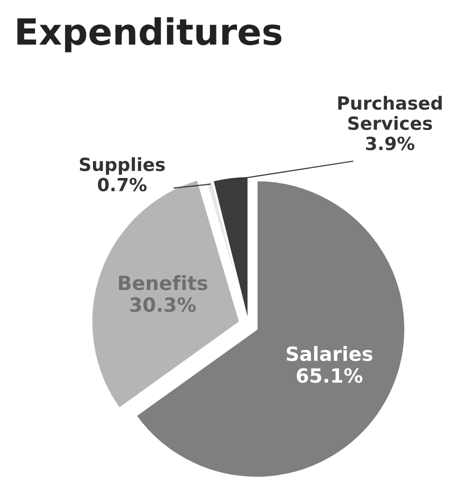 This screenshot has height=496, width=469. I want to click on chart-title: Expenditures, so click(149, 34).